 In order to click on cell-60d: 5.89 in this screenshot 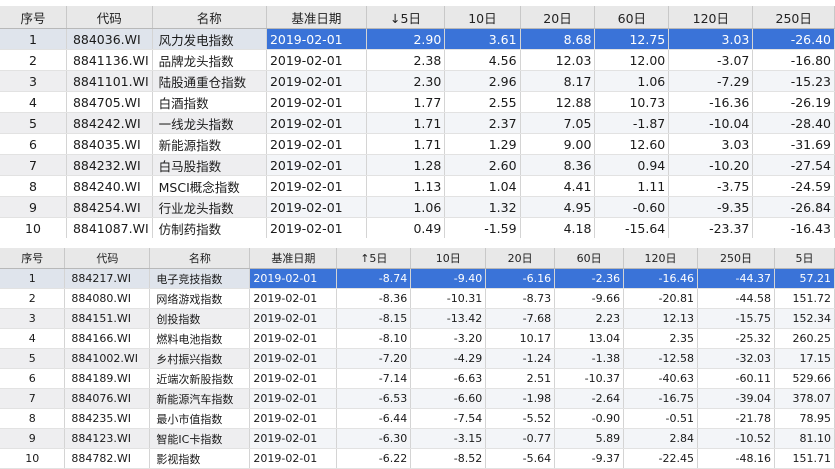, I will do `click(589, 438)`.